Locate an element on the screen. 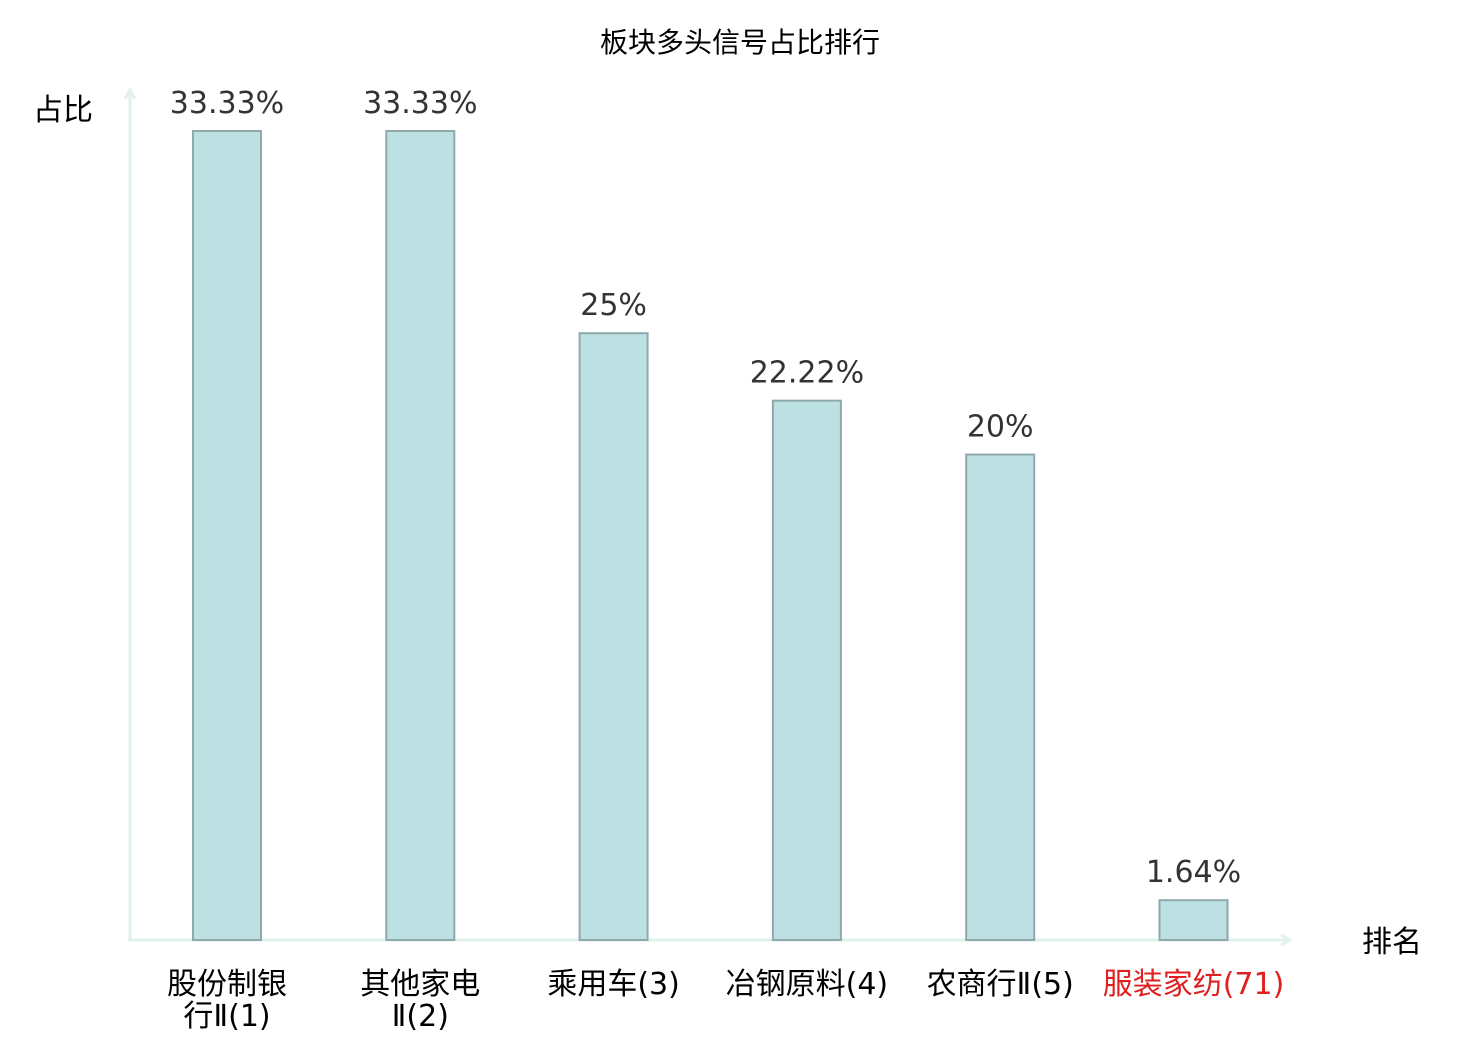 The width and height of the screenshot is (1480, 1040). value-label-1: 33.33% is located at coordinates (227, 103).